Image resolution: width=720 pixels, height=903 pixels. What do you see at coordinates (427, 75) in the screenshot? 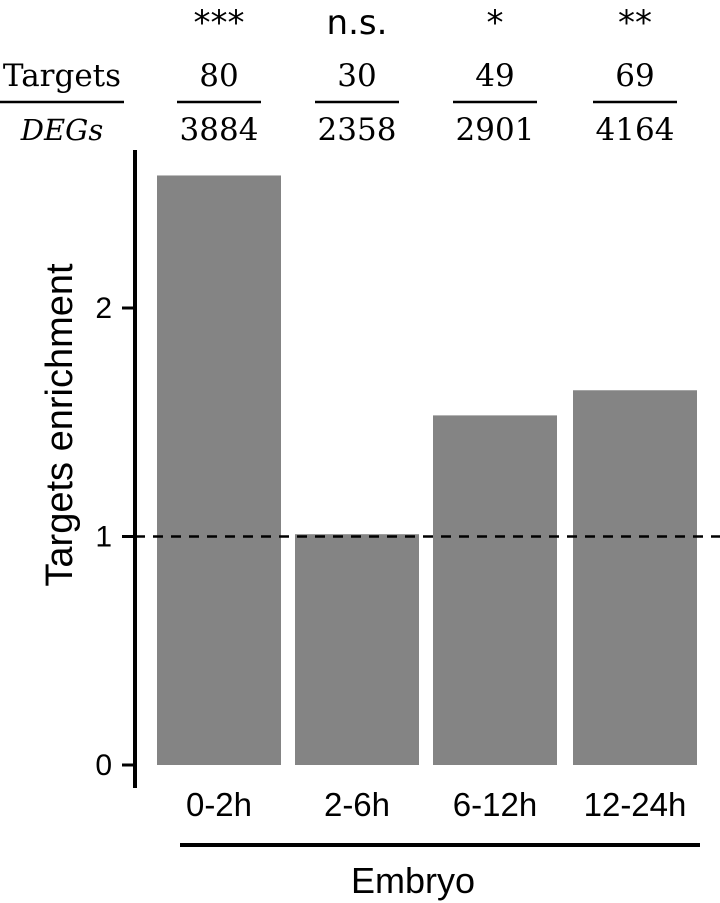
I see `header-columns: *** 80 3884 n.s. 30 2358 * 49 2901 ** 69 4164` at bounding box center [427, 75].